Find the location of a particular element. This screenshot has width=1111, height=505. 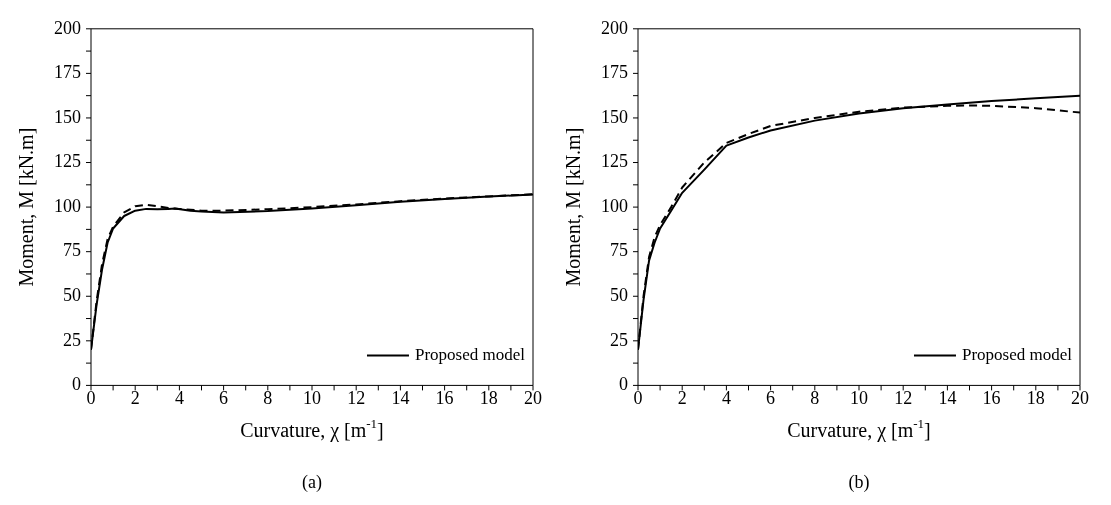

text: (b) is located at coordinates (859, 482).